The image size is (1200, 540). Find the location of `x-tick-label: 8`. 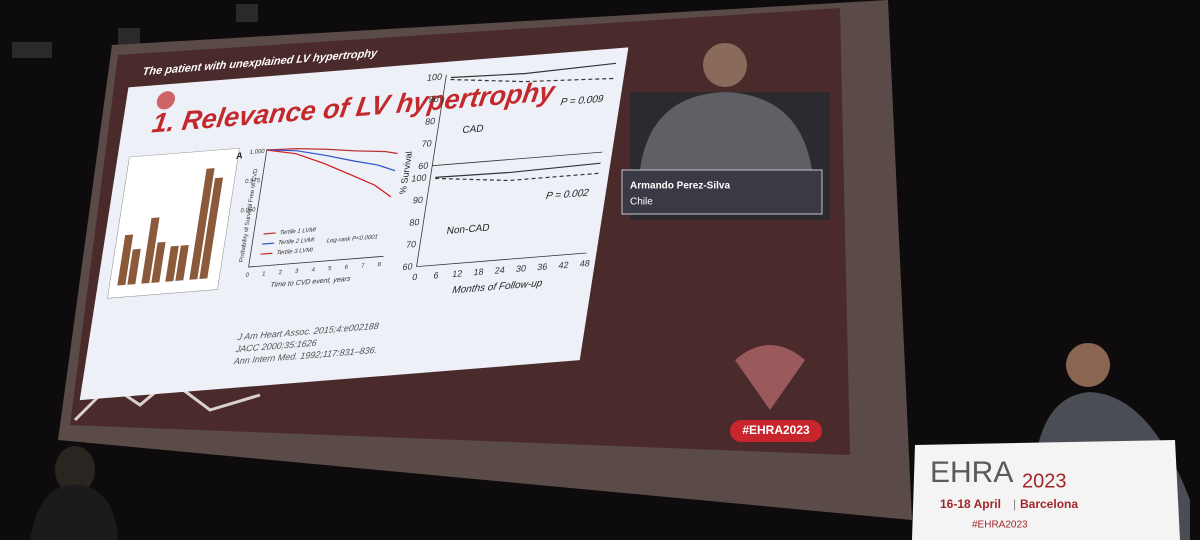

x-tick-label: 8 is located at coordinates (379, 265).